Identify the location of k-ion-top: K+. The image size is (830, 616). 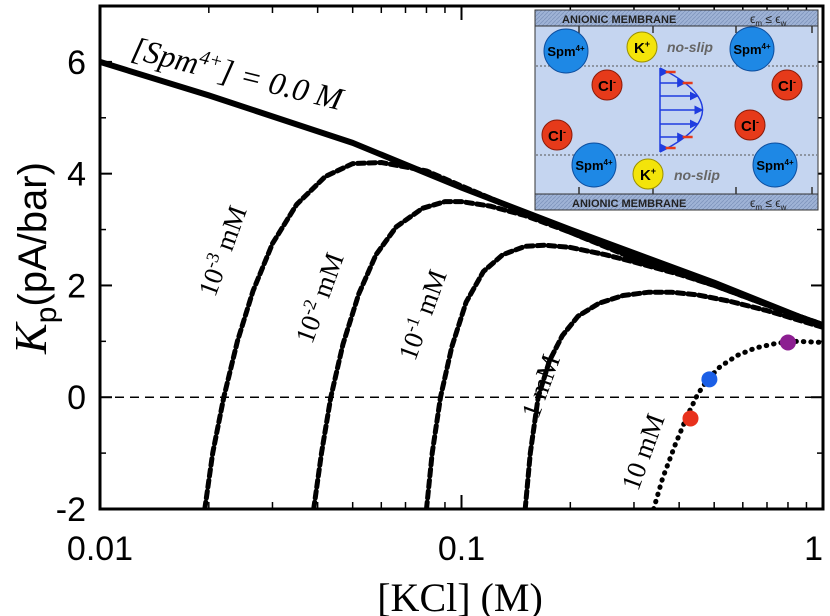
(642, 47).